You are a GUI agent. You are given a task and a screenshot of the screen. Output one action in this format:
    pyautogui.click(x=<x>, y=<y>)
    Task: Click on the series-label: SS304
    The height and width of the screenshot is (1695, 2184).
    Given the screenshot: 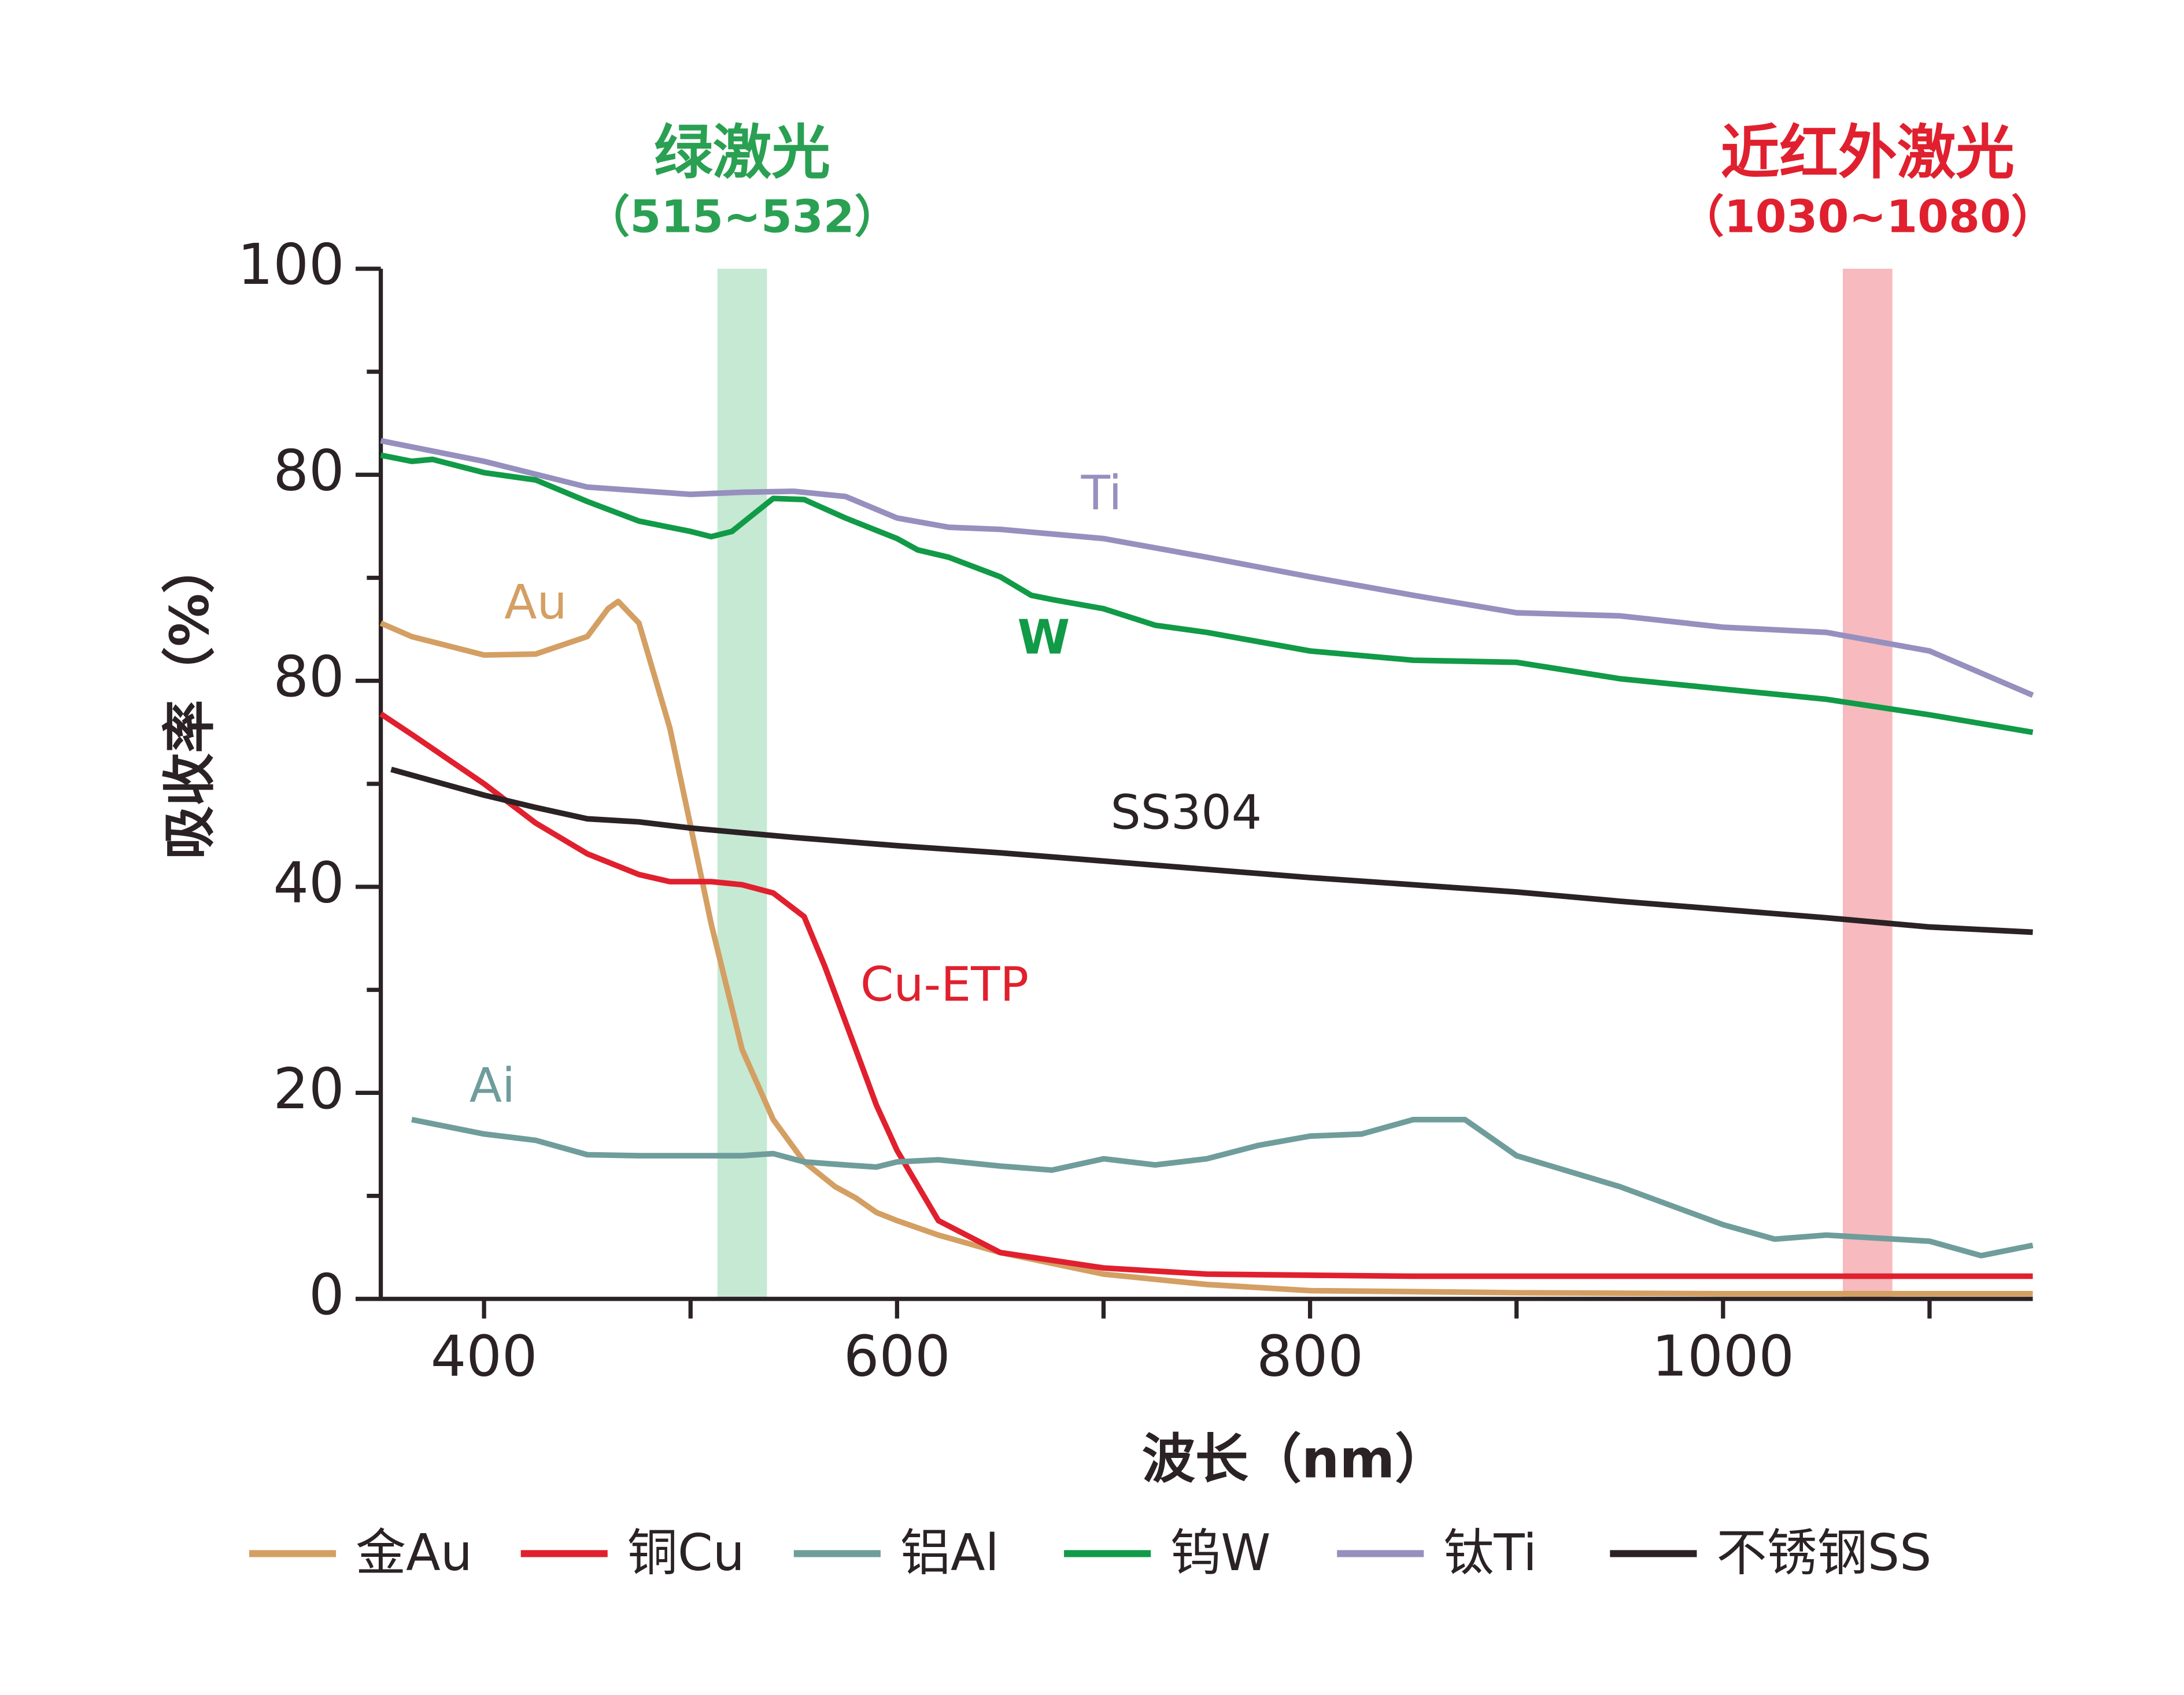 What is the action you would take?
    pyautogui.click(x=1186, y=813)
    